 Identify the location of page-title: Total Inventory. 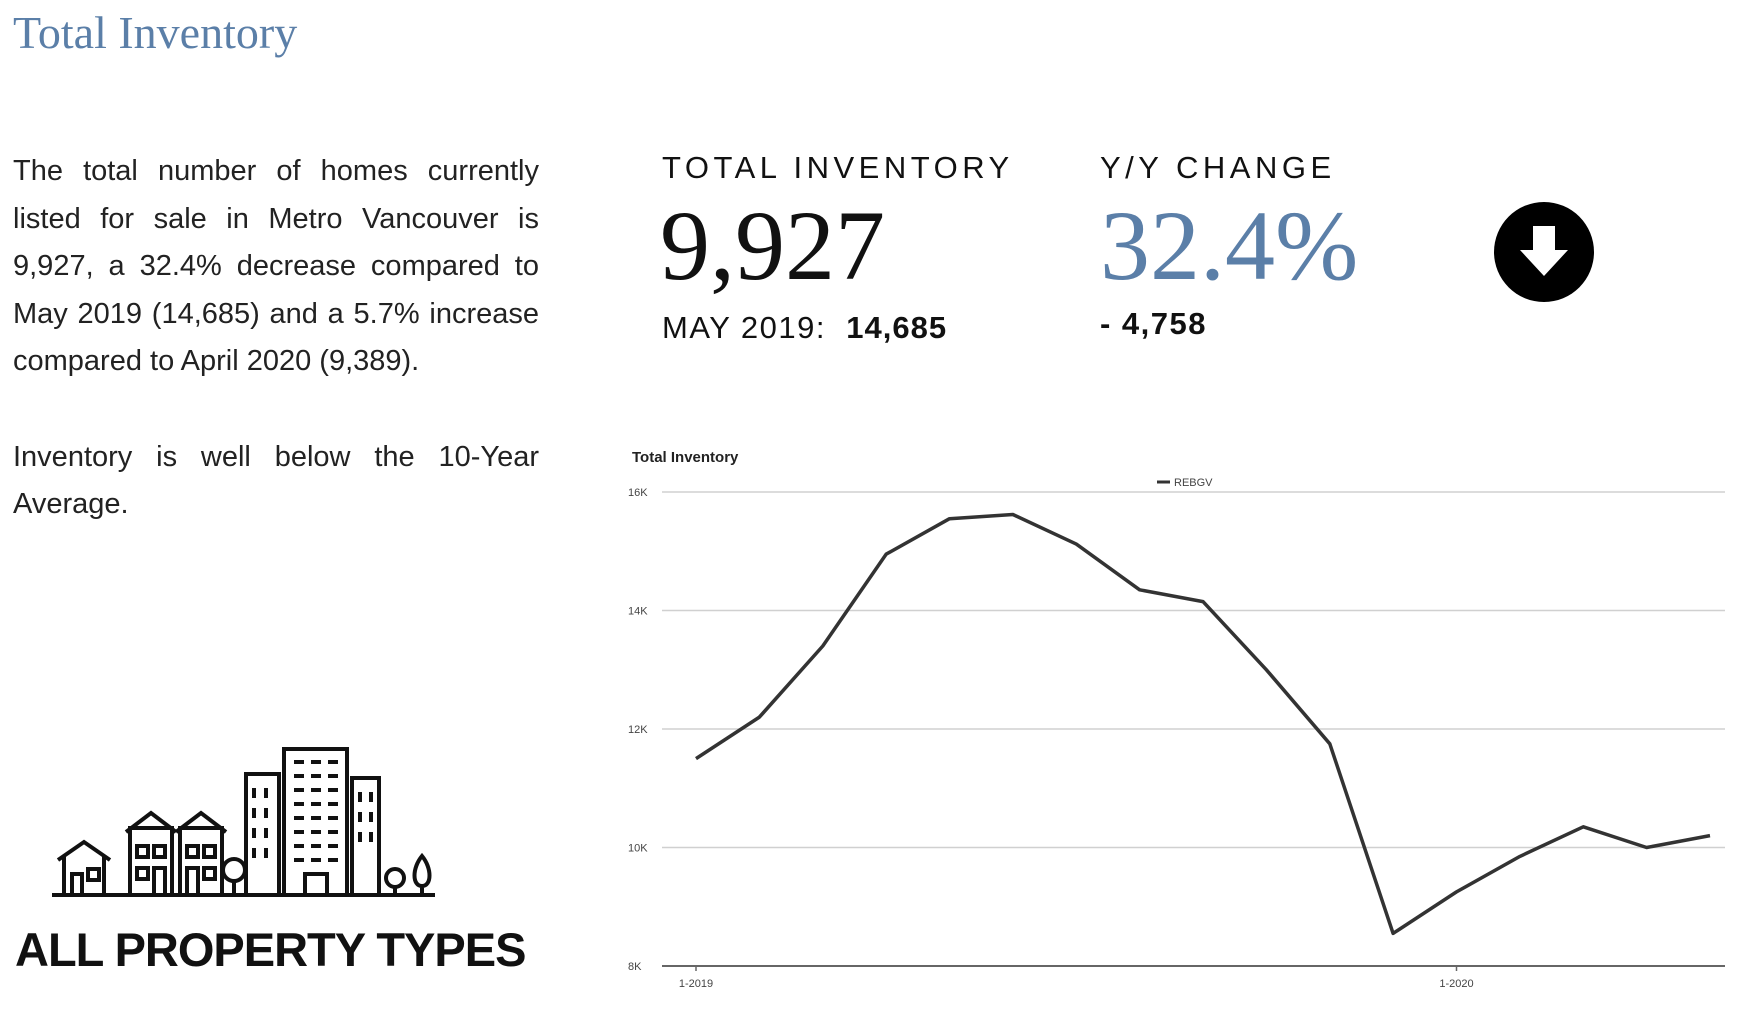
(155, 32).